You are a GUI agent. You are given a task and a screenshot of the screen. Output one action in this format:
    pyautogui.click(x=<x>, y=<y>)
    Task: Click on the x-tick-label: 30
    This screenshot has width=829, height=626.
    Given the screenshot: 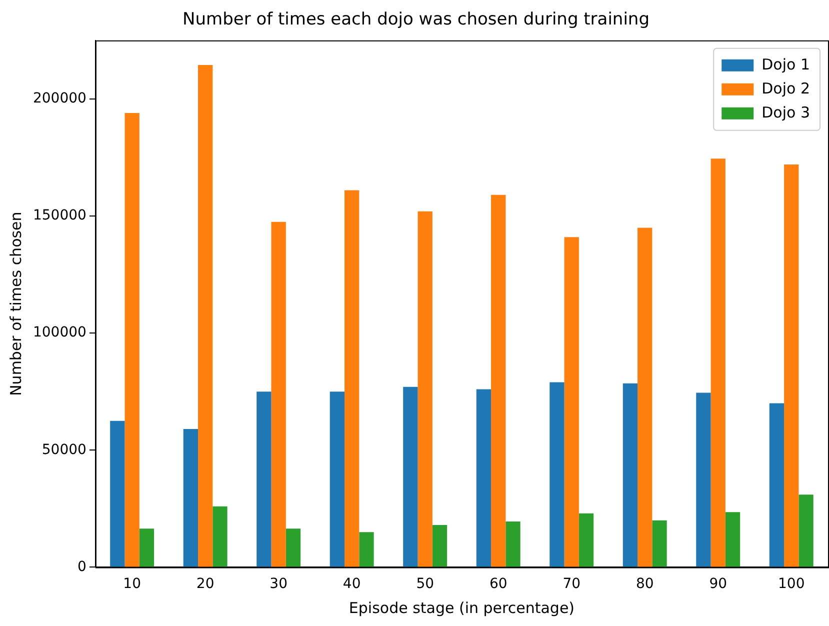 What is the action you would take?
    pyautogui.click(x=279, y=584)
    